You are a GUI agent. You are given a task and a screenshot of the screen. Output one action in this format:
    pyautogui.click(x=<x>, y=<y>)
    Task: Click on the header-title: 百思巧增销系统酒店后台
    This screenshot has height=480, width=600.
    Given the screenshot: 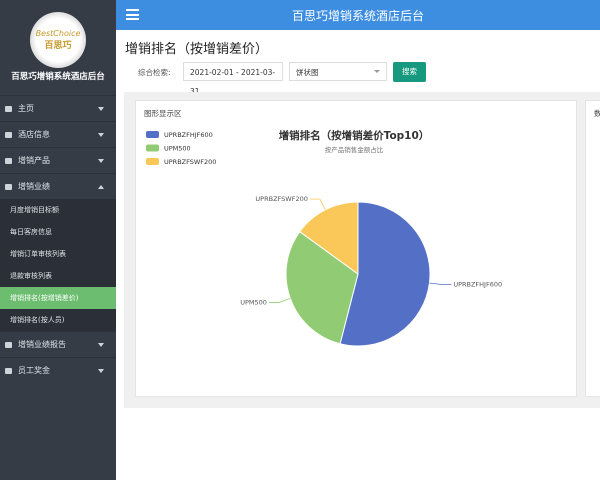 What is the action you would take?
    pyautogui.click(x=357, y=16)
    